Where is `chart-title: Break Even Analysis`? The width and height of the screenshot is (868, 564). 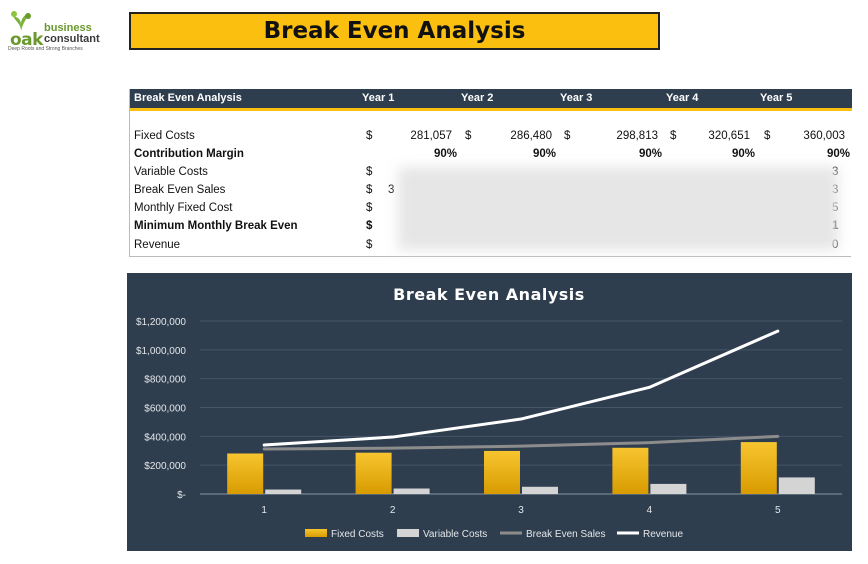
chart-title: Break Even Analysis is located at coordinates (489, 294).